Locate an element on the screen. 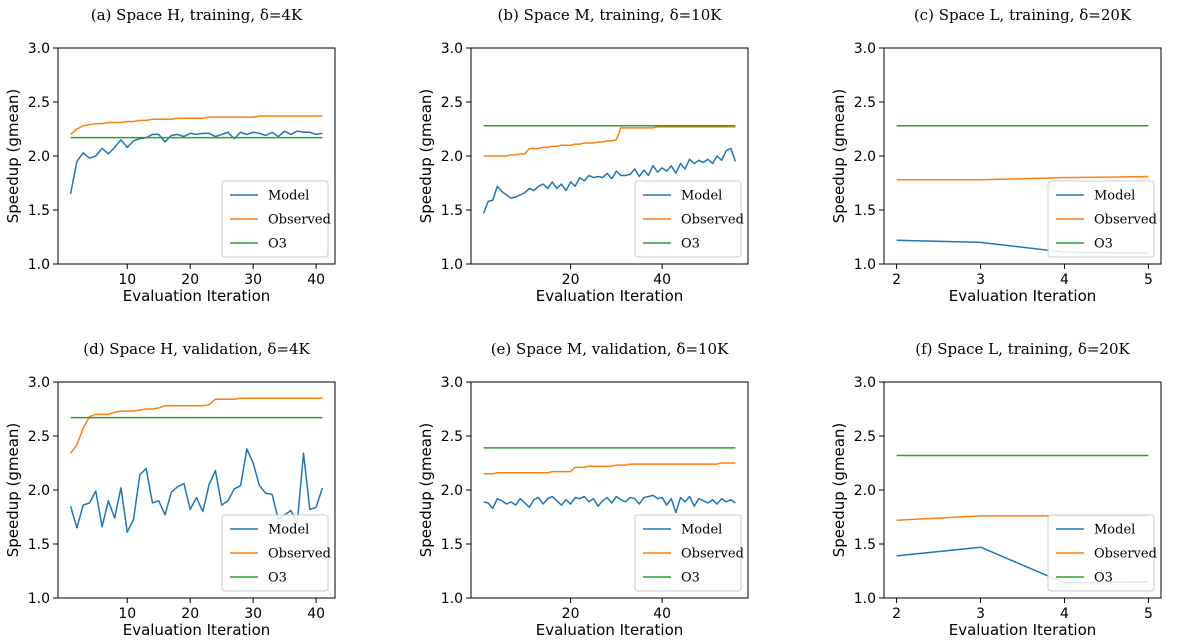  chart-title: (b) Space M, training, δ=10K is located at coordinates (610, 15).